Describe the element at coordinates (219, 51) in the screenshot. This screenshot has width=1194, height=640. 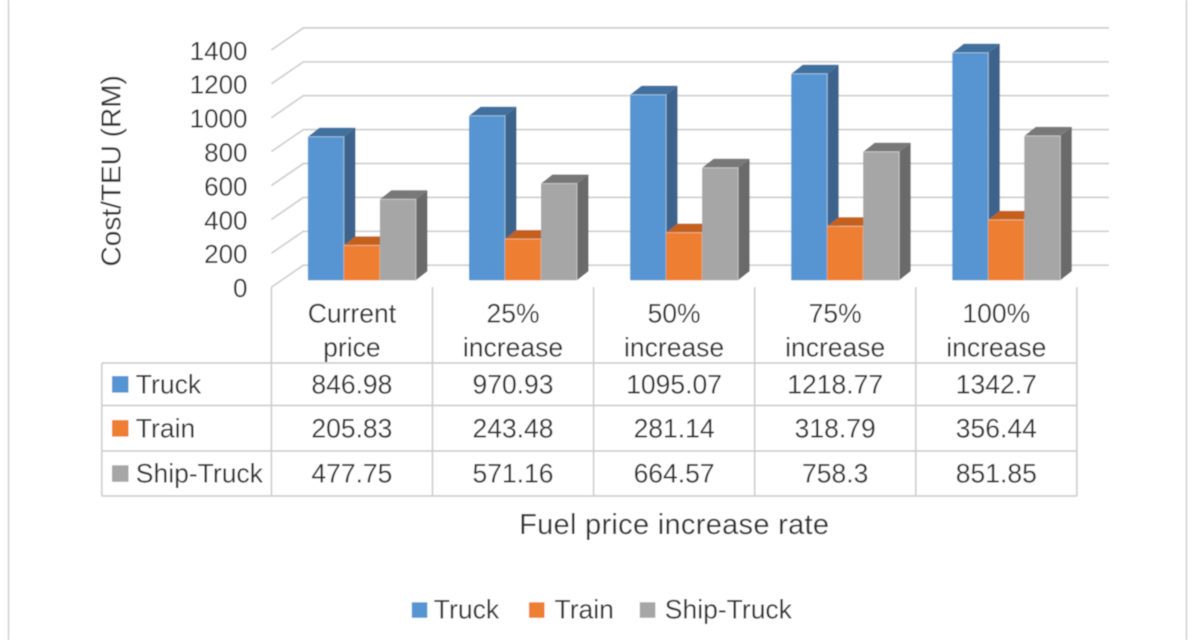
I see `svg-text: 1400` at that location.